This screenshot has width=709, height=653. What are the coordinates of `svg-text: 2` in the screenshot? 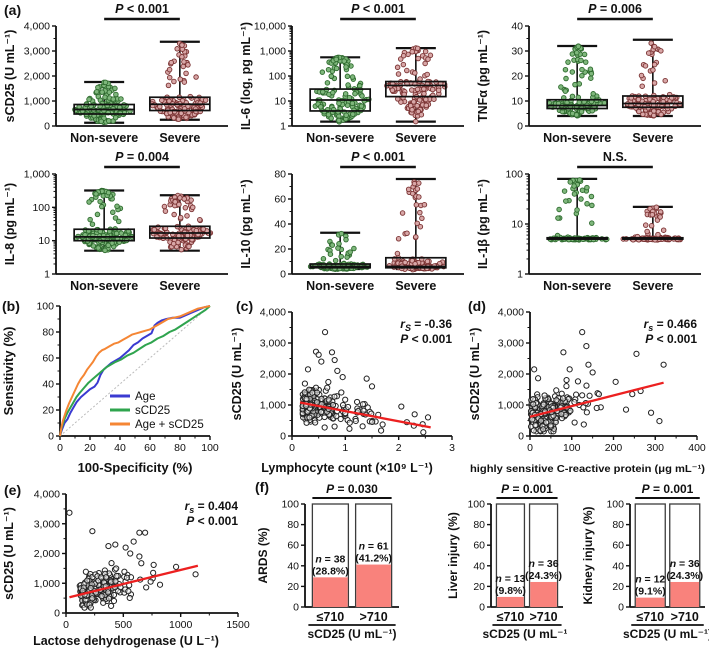 It's located at (399, 448).